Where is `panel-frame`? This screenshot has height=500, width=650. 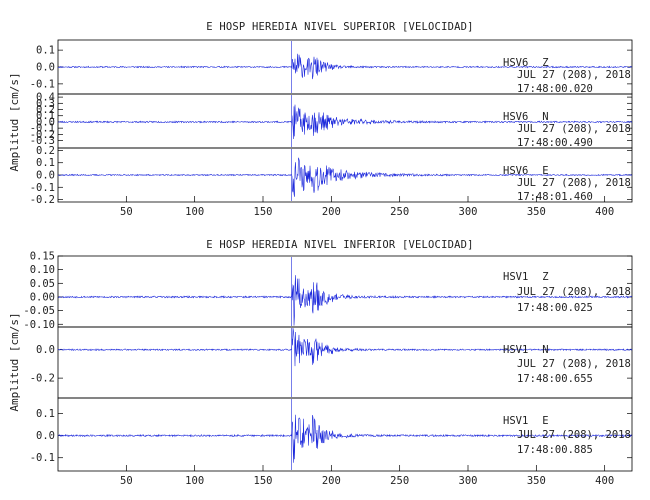 panel-frame is located at coordinates (345, 434).